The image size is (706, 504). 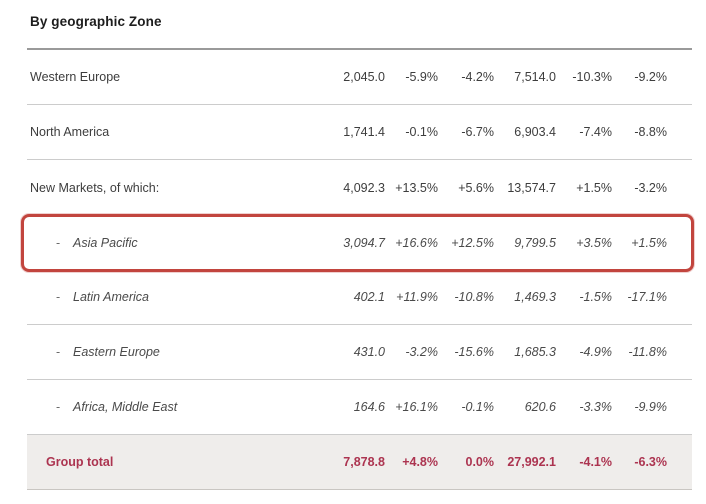 I want to click on cell-value: -6.3%, so click(x=650, y=462).